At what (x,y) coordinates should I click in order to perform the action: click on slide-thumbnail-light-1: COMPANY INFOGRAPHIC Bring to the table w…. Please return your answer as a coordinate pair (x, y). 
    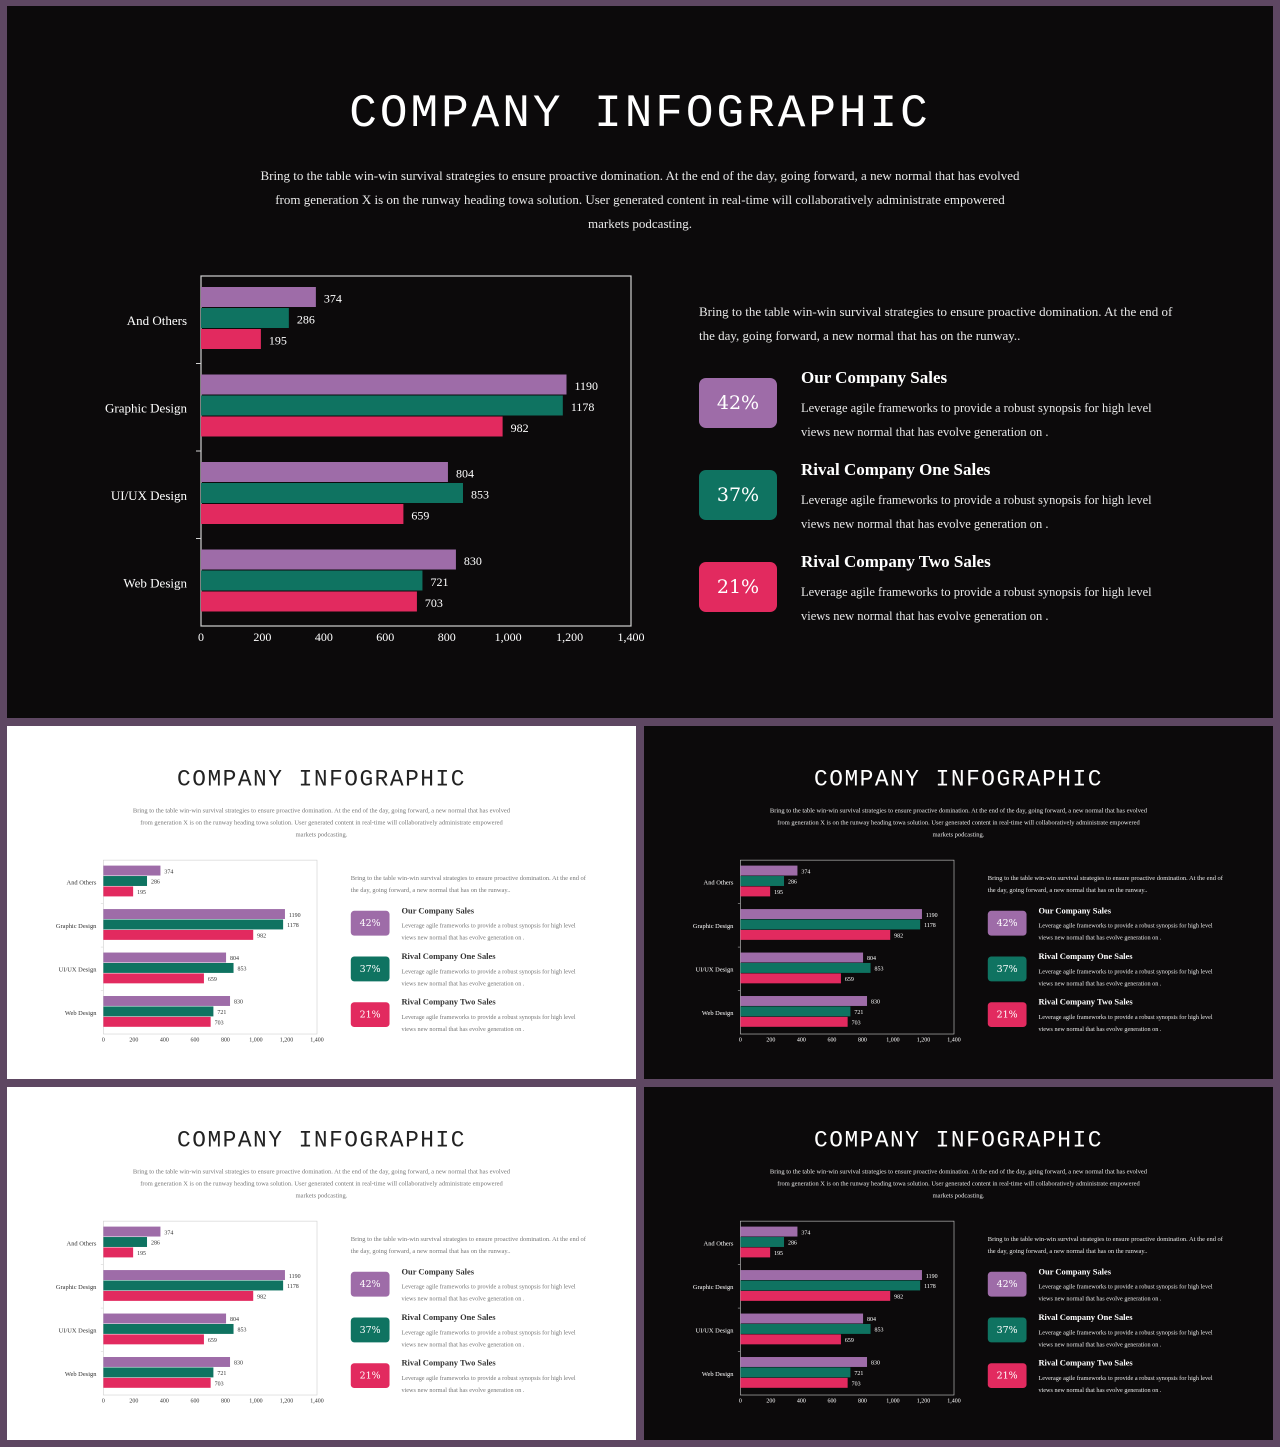
    Looking at the image, I should click on (321, 902).